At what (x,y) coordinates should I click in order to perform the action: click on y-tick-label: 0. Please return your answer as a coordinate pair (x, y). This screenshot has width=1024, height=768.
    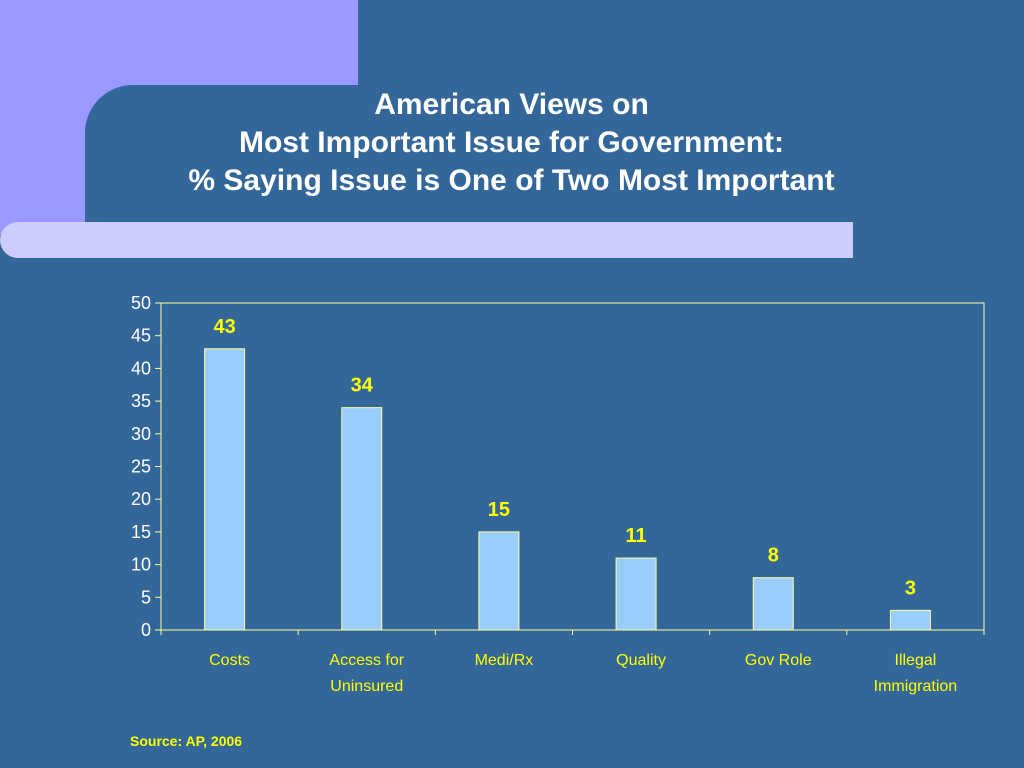
    Looking at the image, I should click on (146, 630).